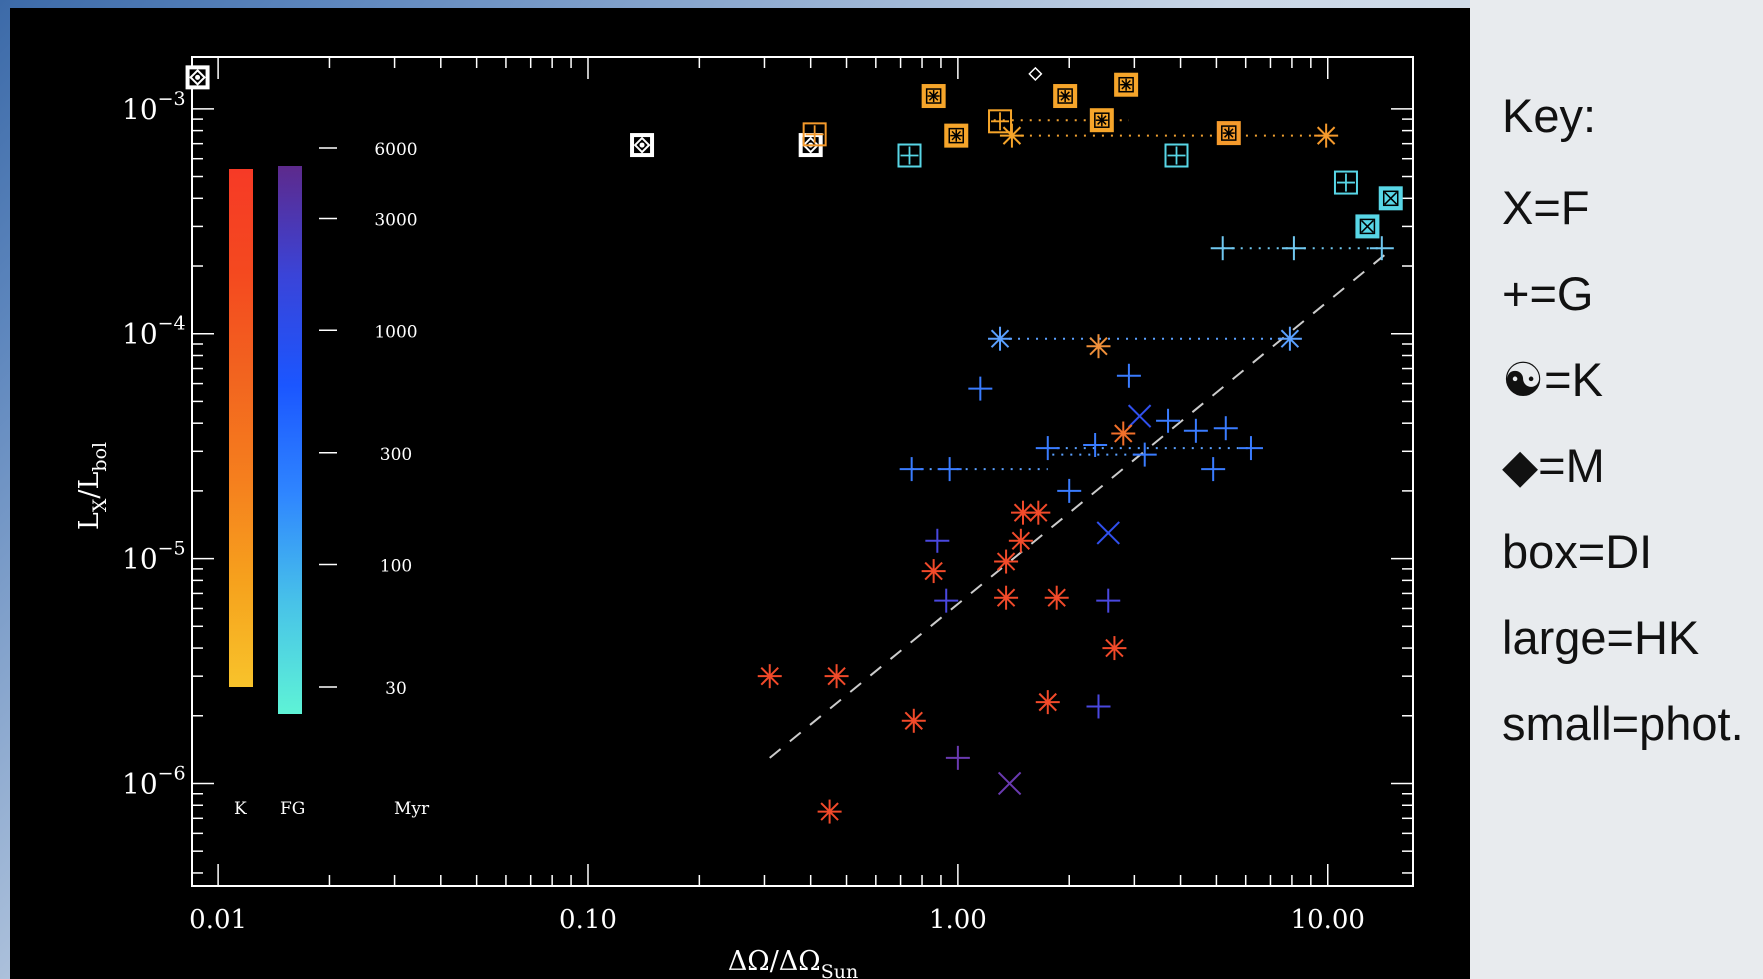 This screenshot has height=979, width=1763. Describe the element at coordinates (154, 107) in the screenshot. I see `y-tick-label: 10⁻³` at that location.